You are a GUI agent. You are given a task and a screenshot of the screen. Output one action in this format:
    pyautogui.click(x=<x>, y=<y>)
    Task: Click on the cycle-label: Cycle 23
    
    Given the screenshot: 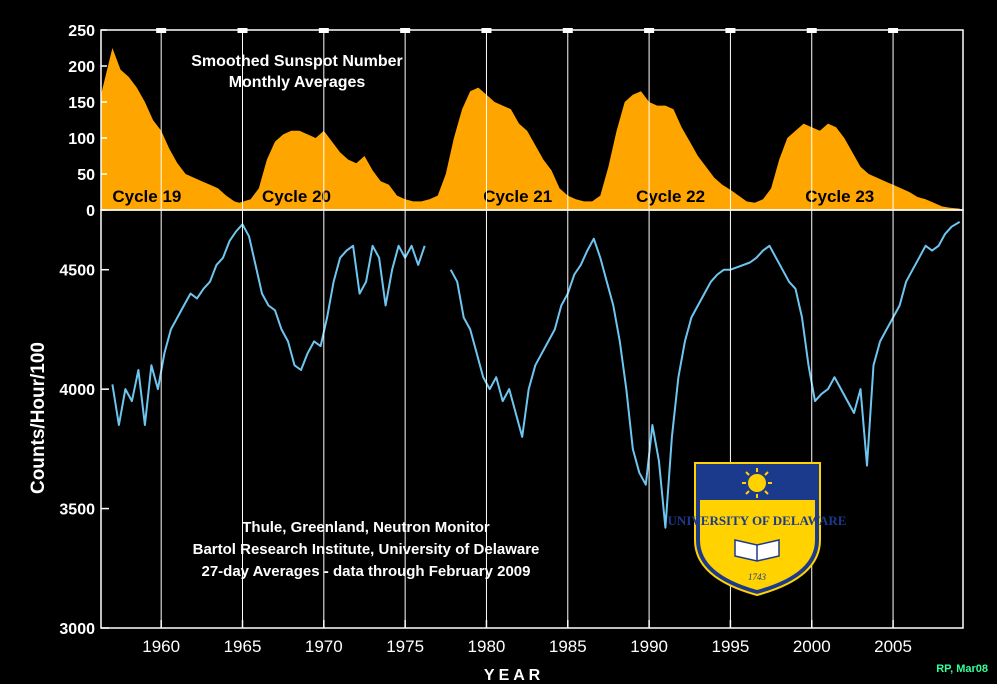 What is the action you would take?
    pyautogui.click(x=839, y=196)
    